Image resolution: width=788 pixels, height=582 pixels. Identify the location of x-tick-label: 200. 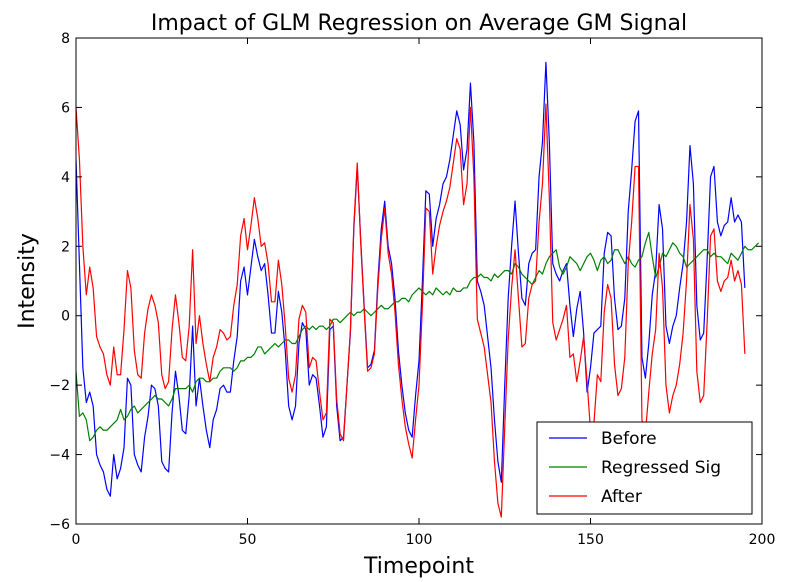
(762, 540).